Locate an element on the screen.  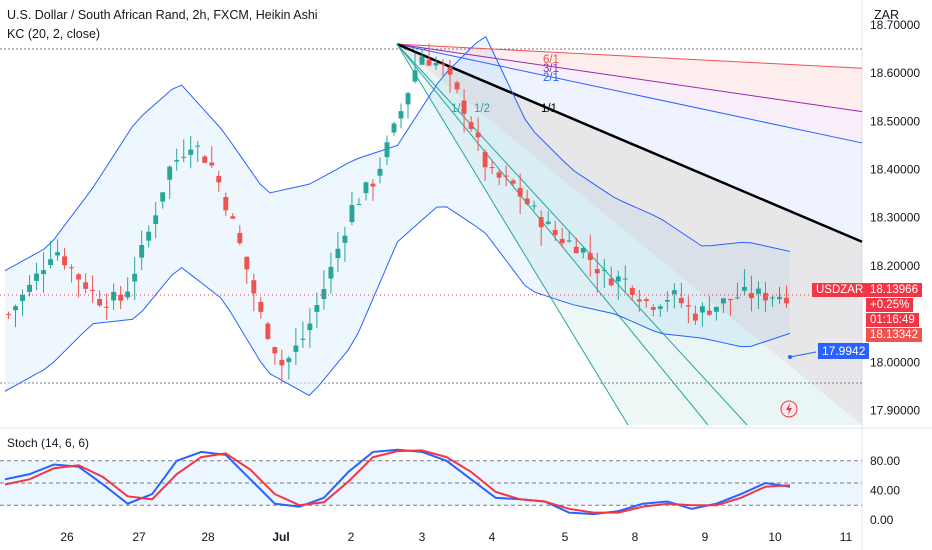
x-tick-label: 27 is located at coordinates (139, 537).